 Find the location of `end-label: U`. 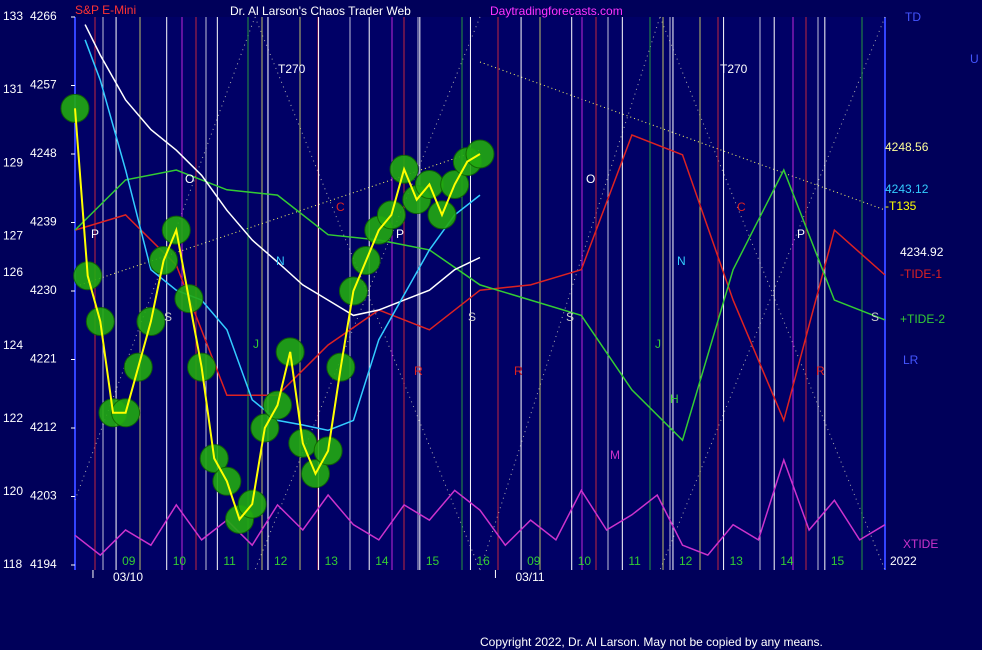

end-label: U is located at coordinates (974, 59).